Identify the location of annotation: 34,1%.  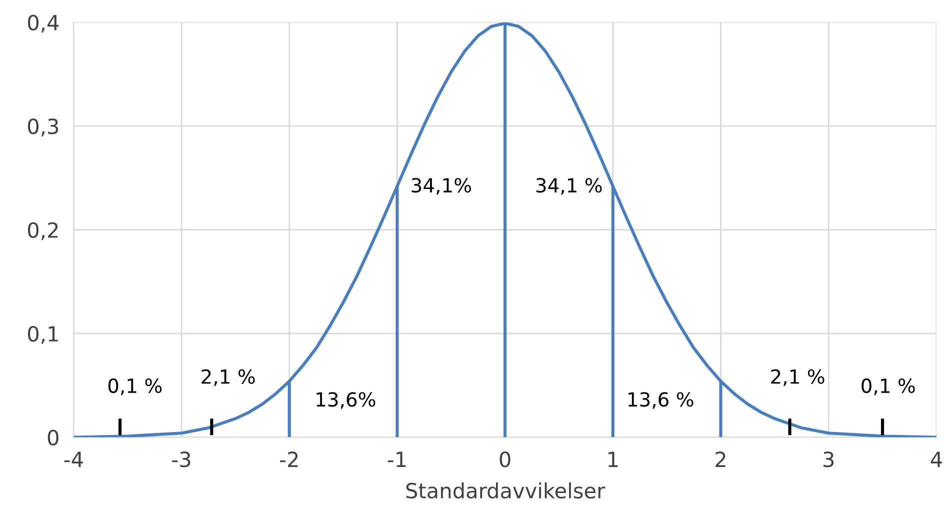
(442, 186).